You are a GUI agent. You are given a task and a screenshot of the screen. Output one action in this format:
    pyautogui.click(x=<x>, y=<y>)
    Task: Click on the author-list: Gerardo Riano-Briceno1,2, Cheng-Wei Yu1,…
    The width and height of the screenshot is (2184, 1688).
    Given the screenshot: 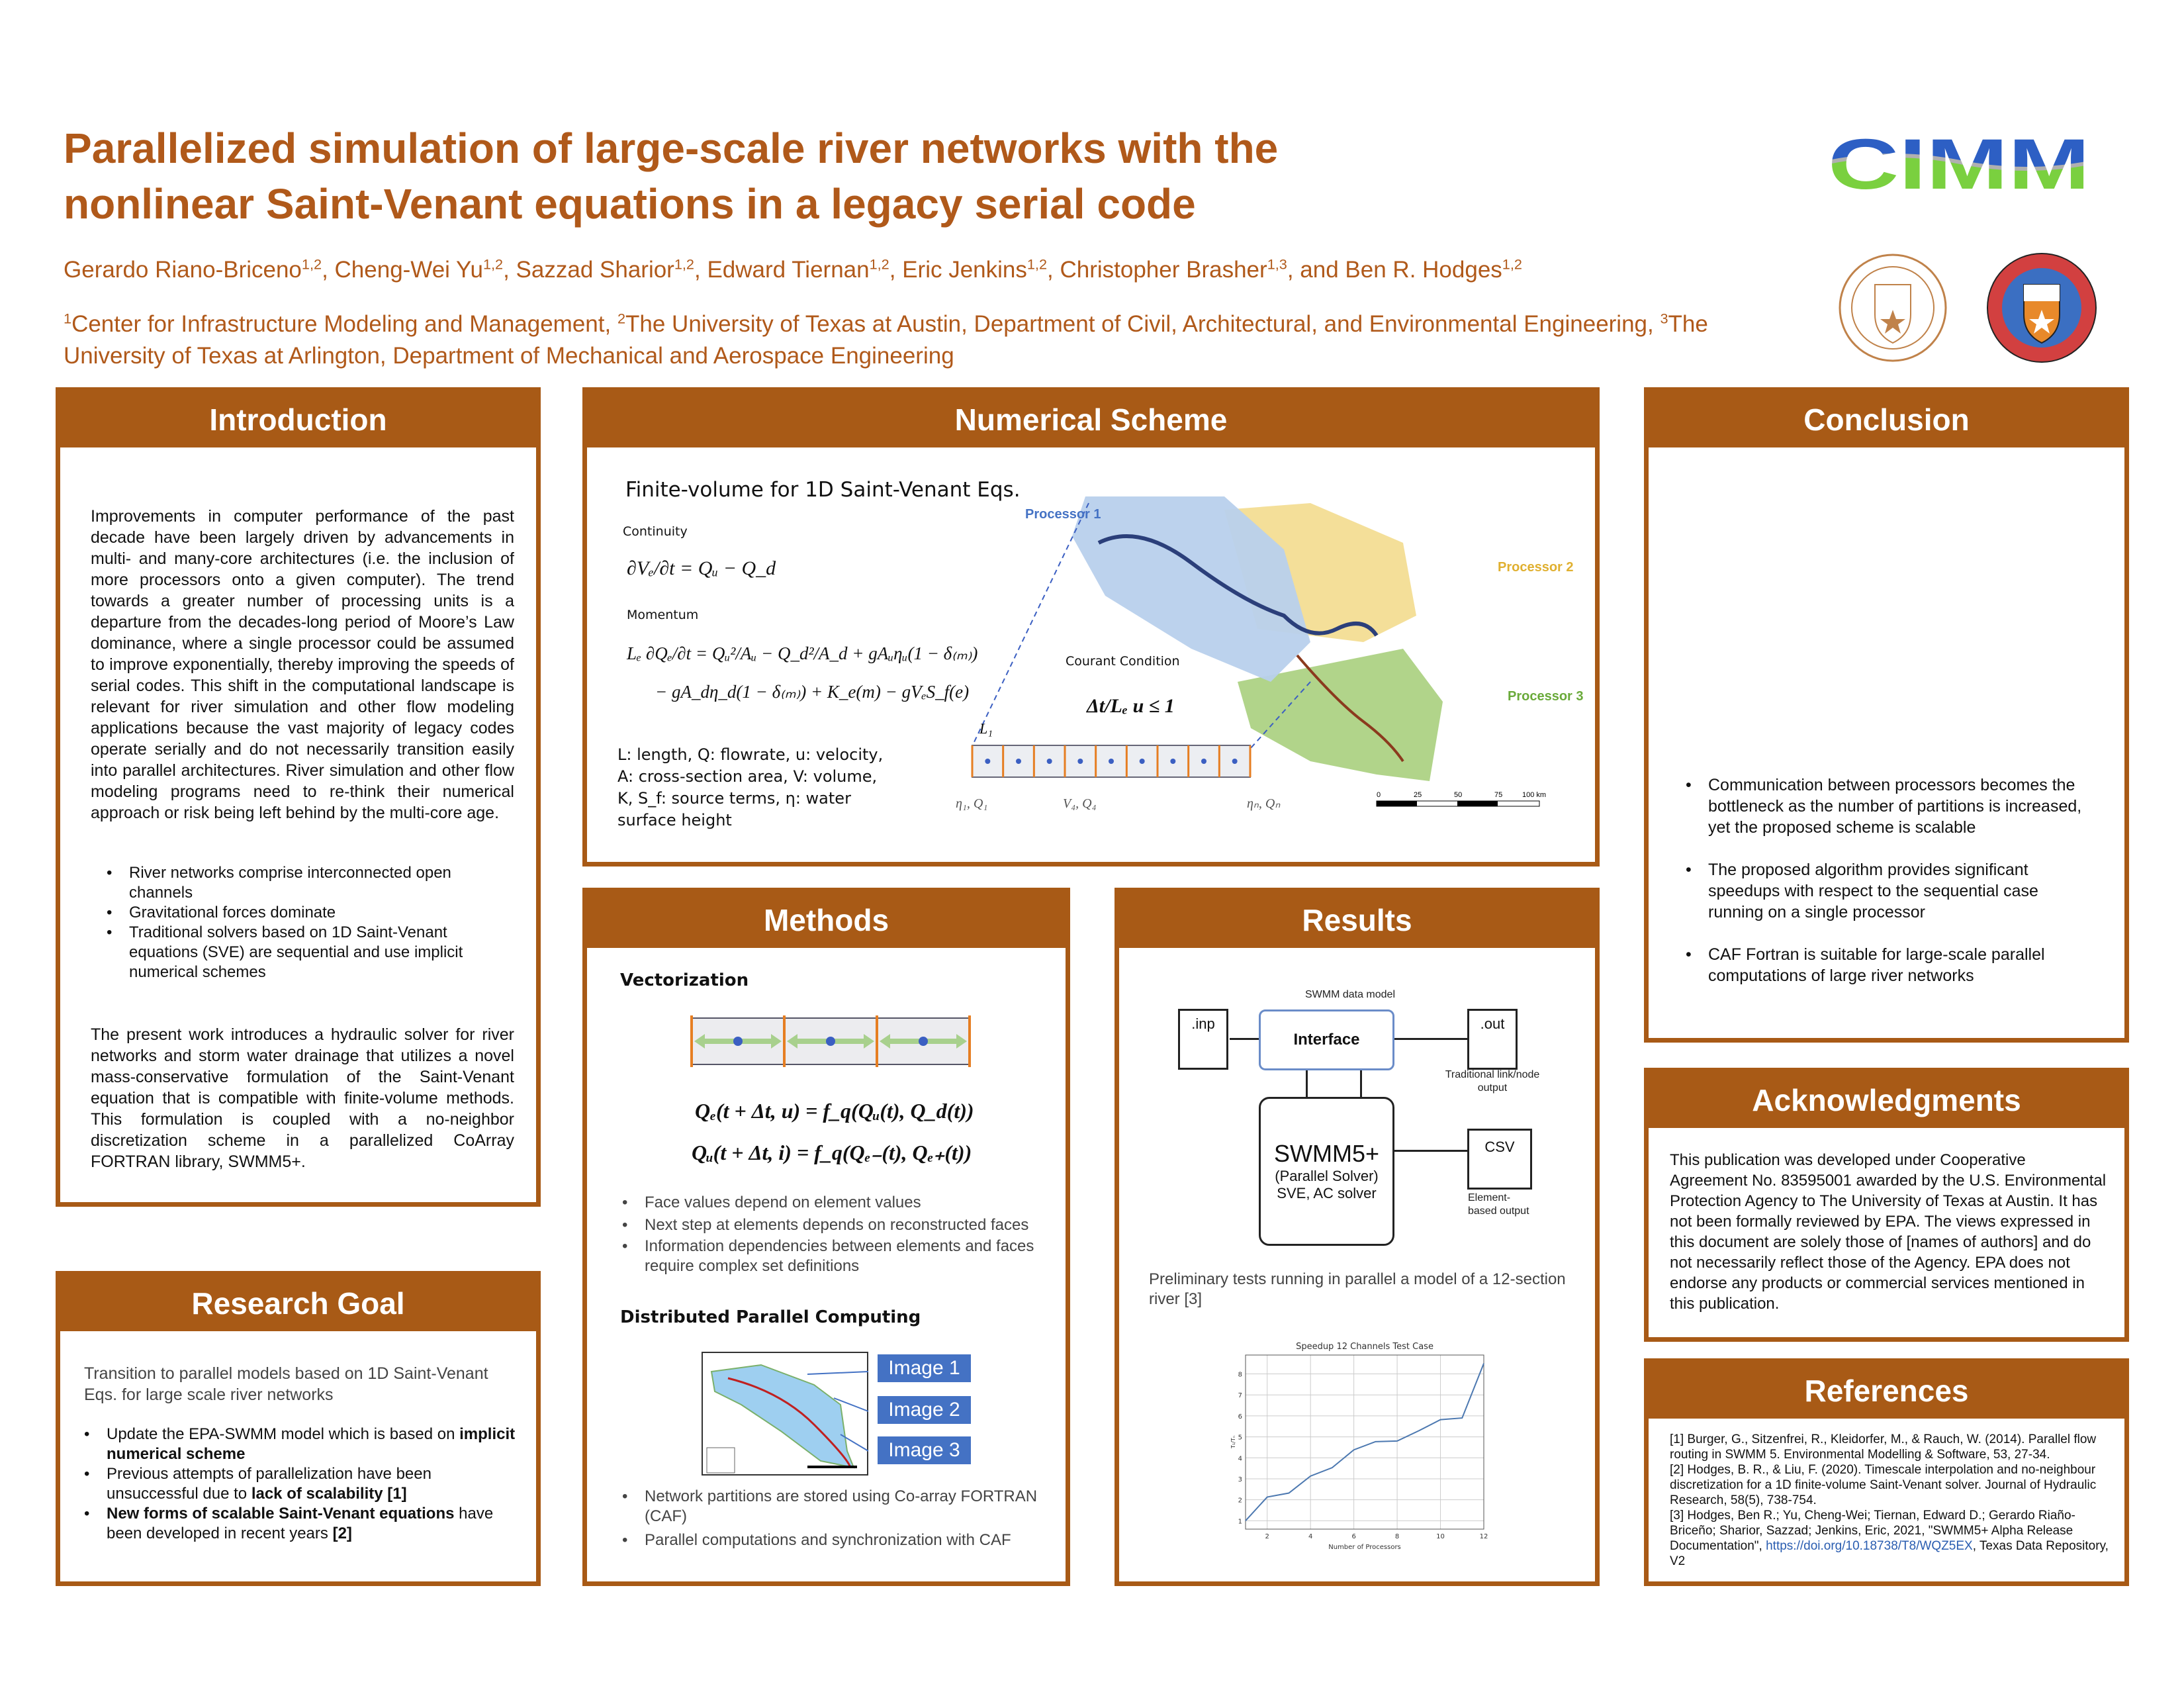 What is the action you would take?
    pyautogui.click(x=793, y=269)
    